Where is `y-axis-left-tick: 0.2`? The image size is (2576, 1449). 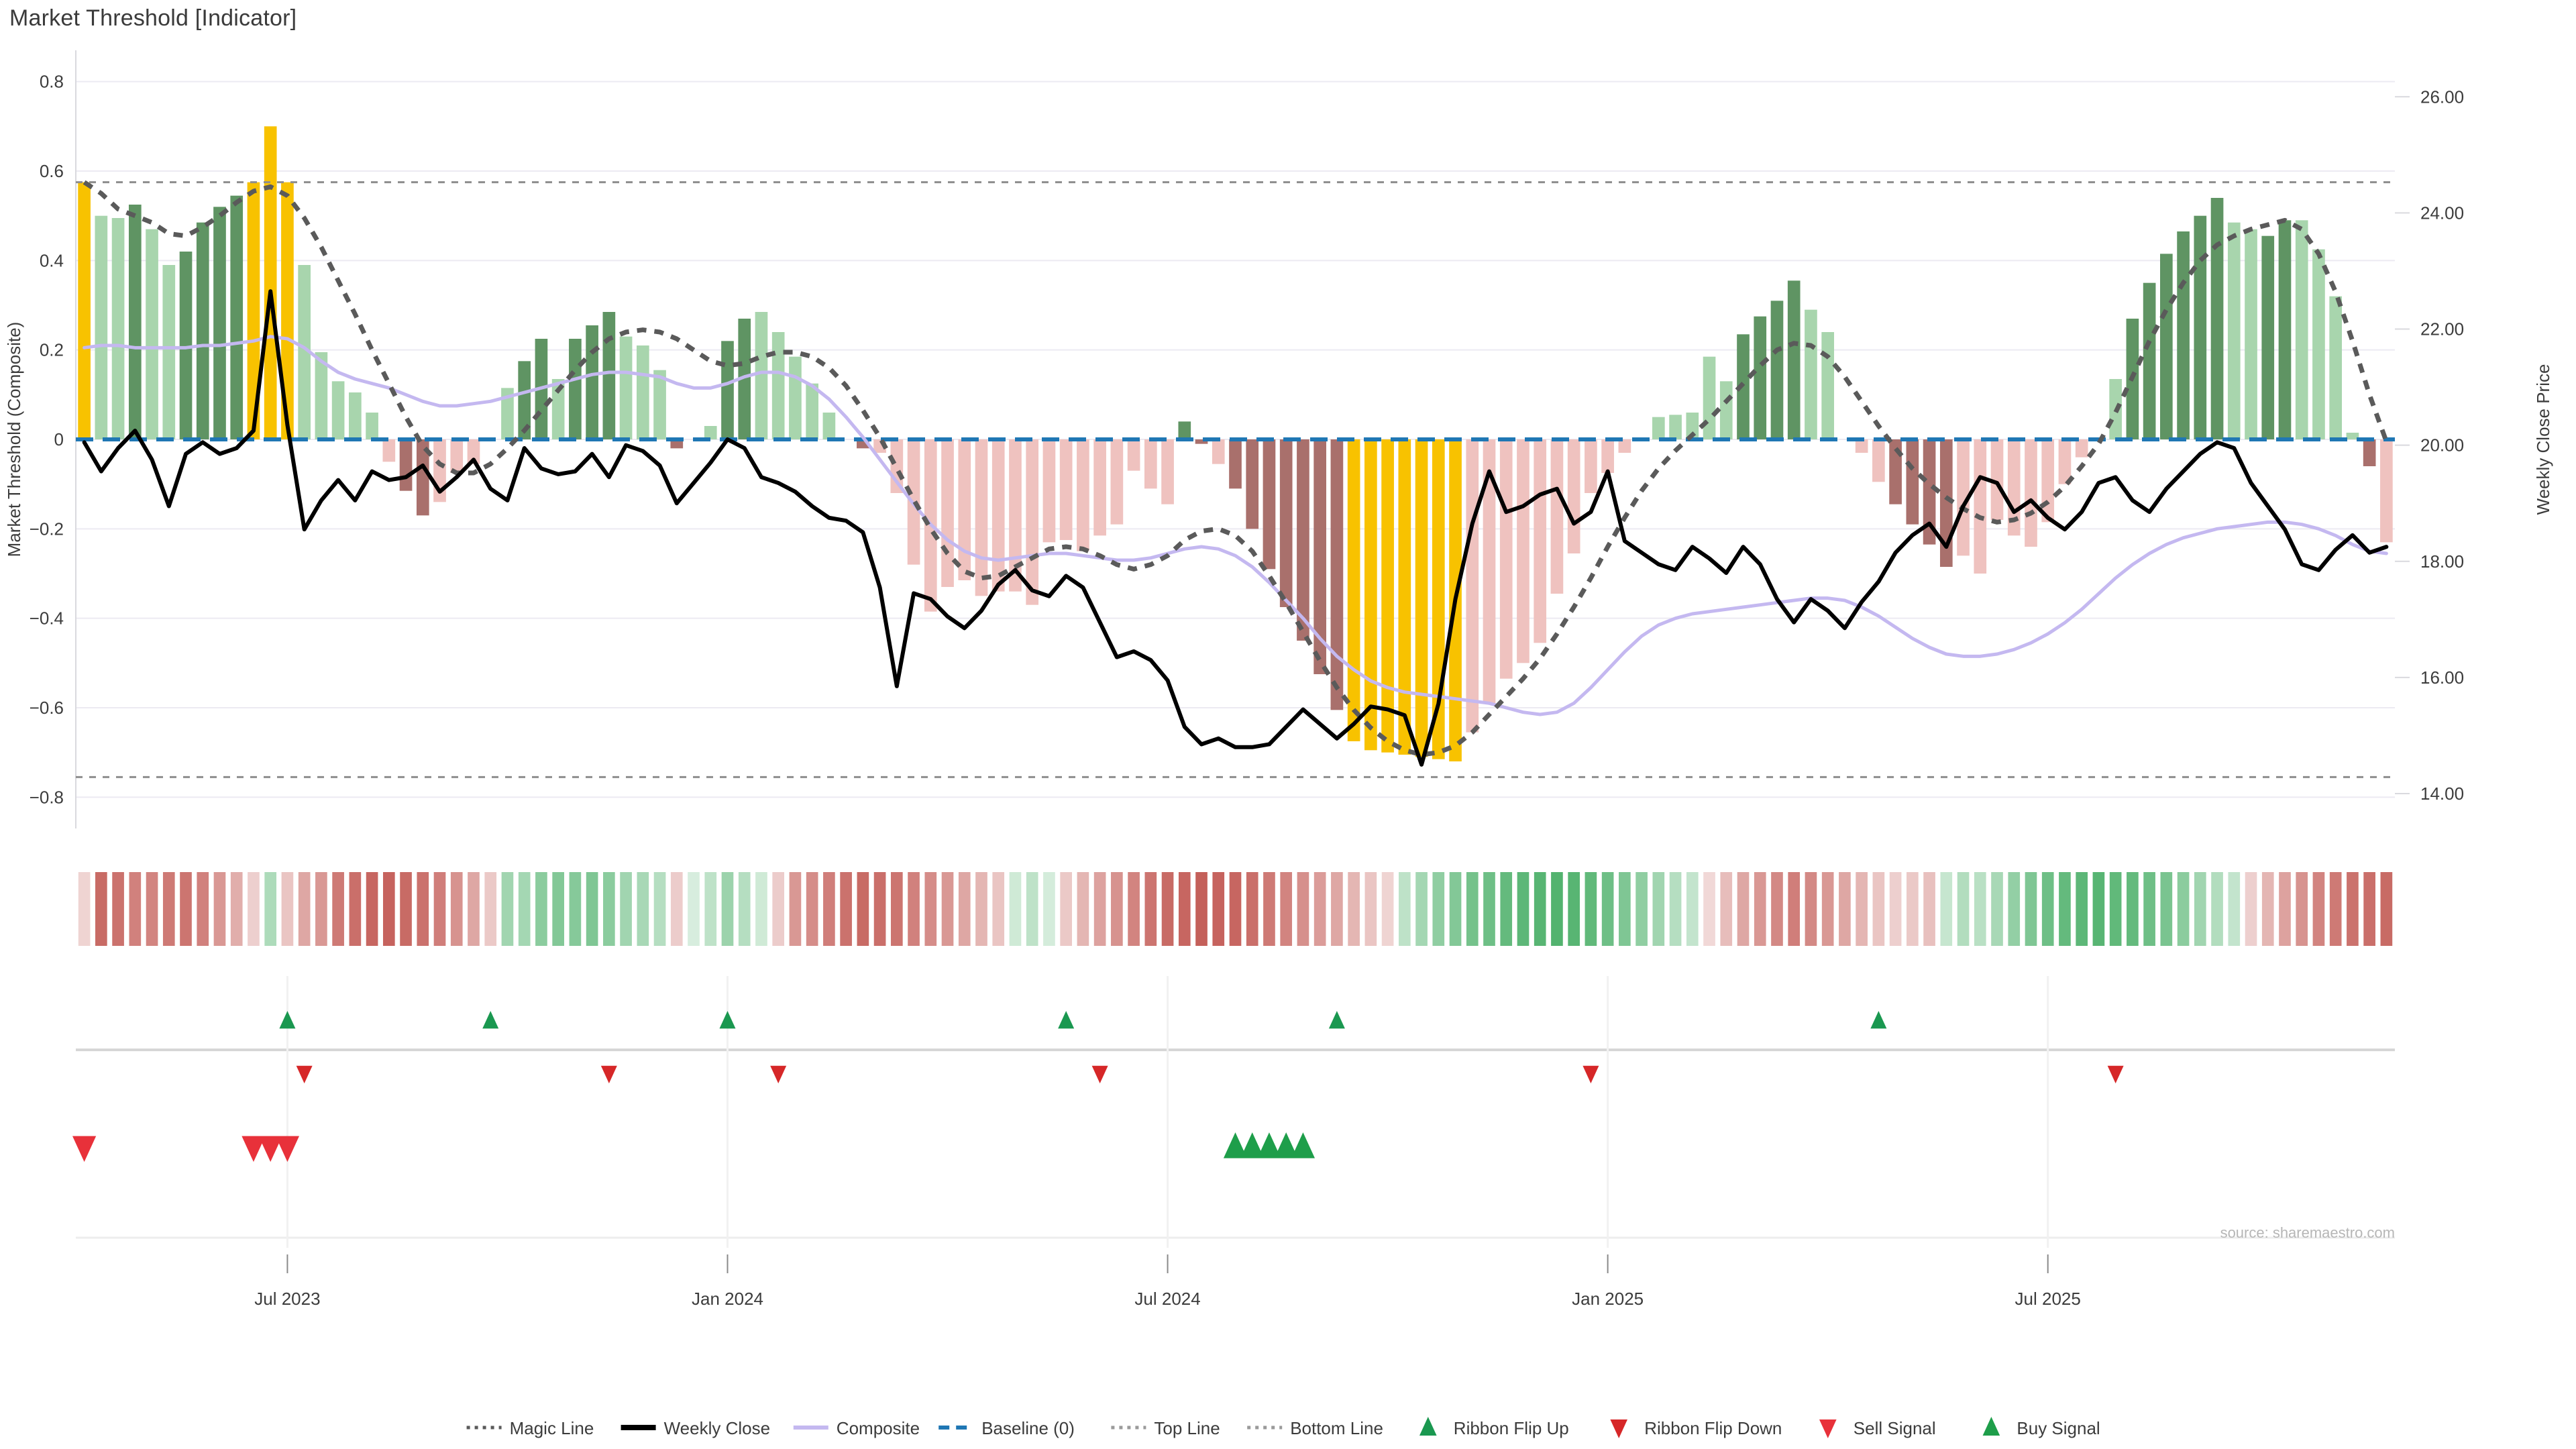
y-axis-left-tick: 0.2 is located at coordinates (52, 350).